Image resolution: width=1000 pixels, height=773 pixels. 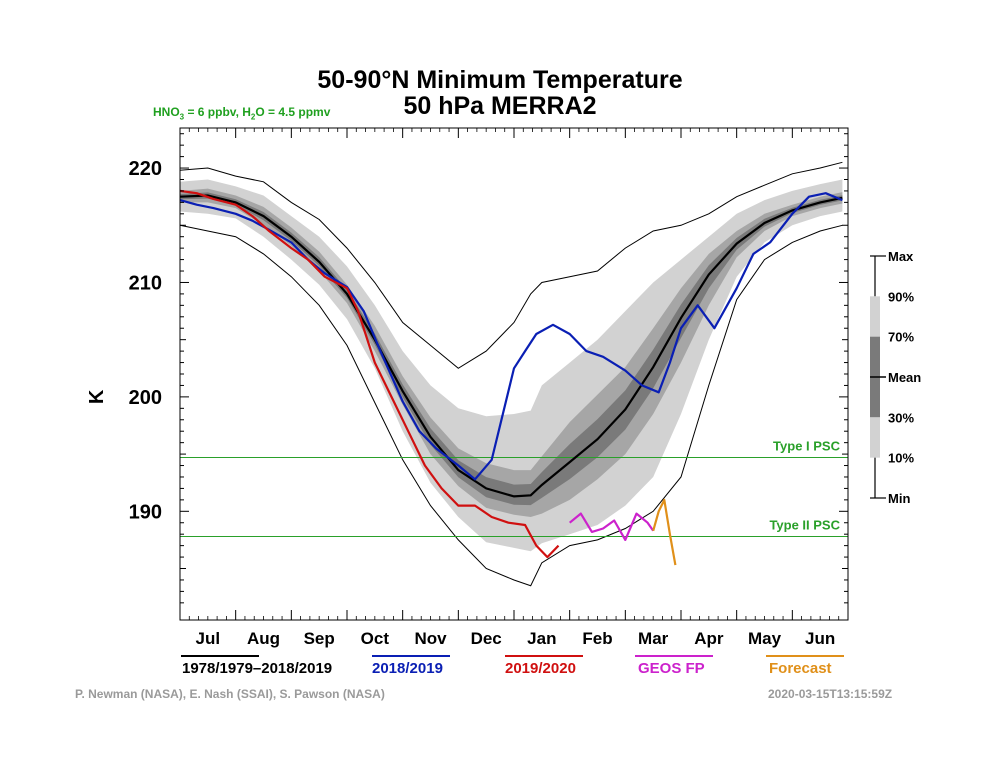 I want to click on x-tick-label: Jan, so click(x=541, y=638).